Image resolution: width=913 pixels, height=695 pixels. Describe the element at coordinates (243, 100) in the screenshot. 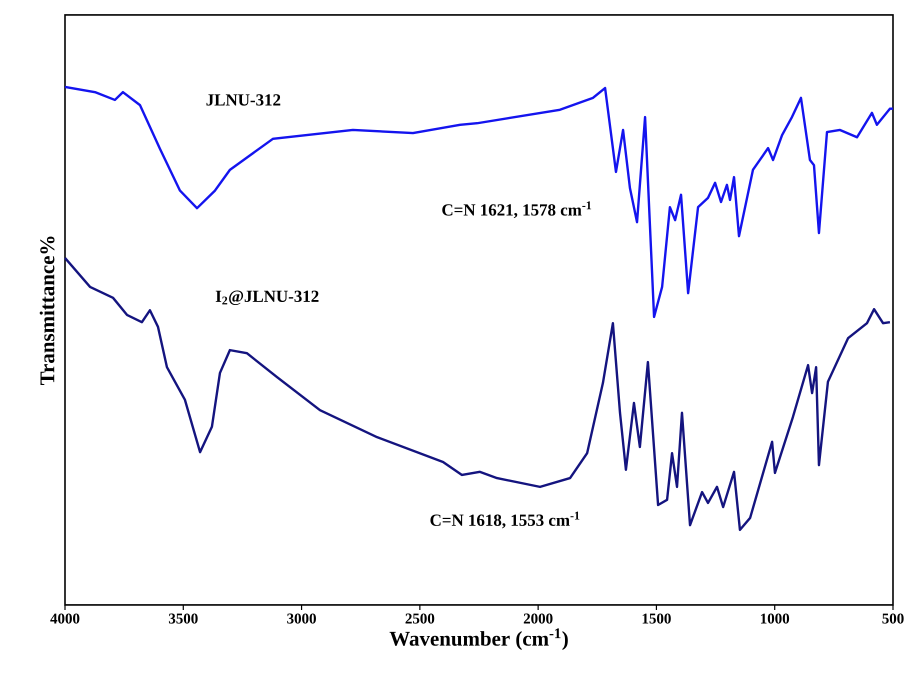

I see `series-label: JLNU-312` at that location.